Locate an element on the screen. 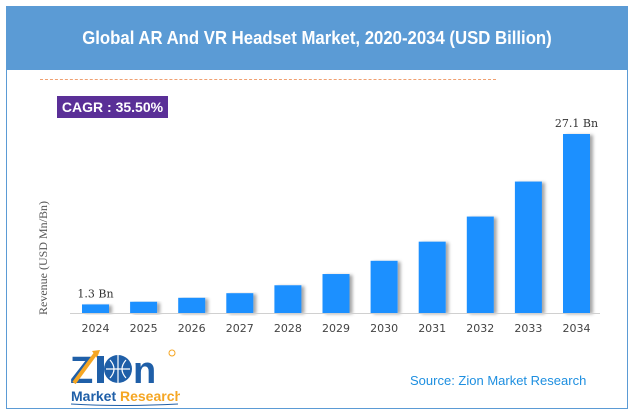  x-tick-label: 2030 is located at coordinates (384, 328).